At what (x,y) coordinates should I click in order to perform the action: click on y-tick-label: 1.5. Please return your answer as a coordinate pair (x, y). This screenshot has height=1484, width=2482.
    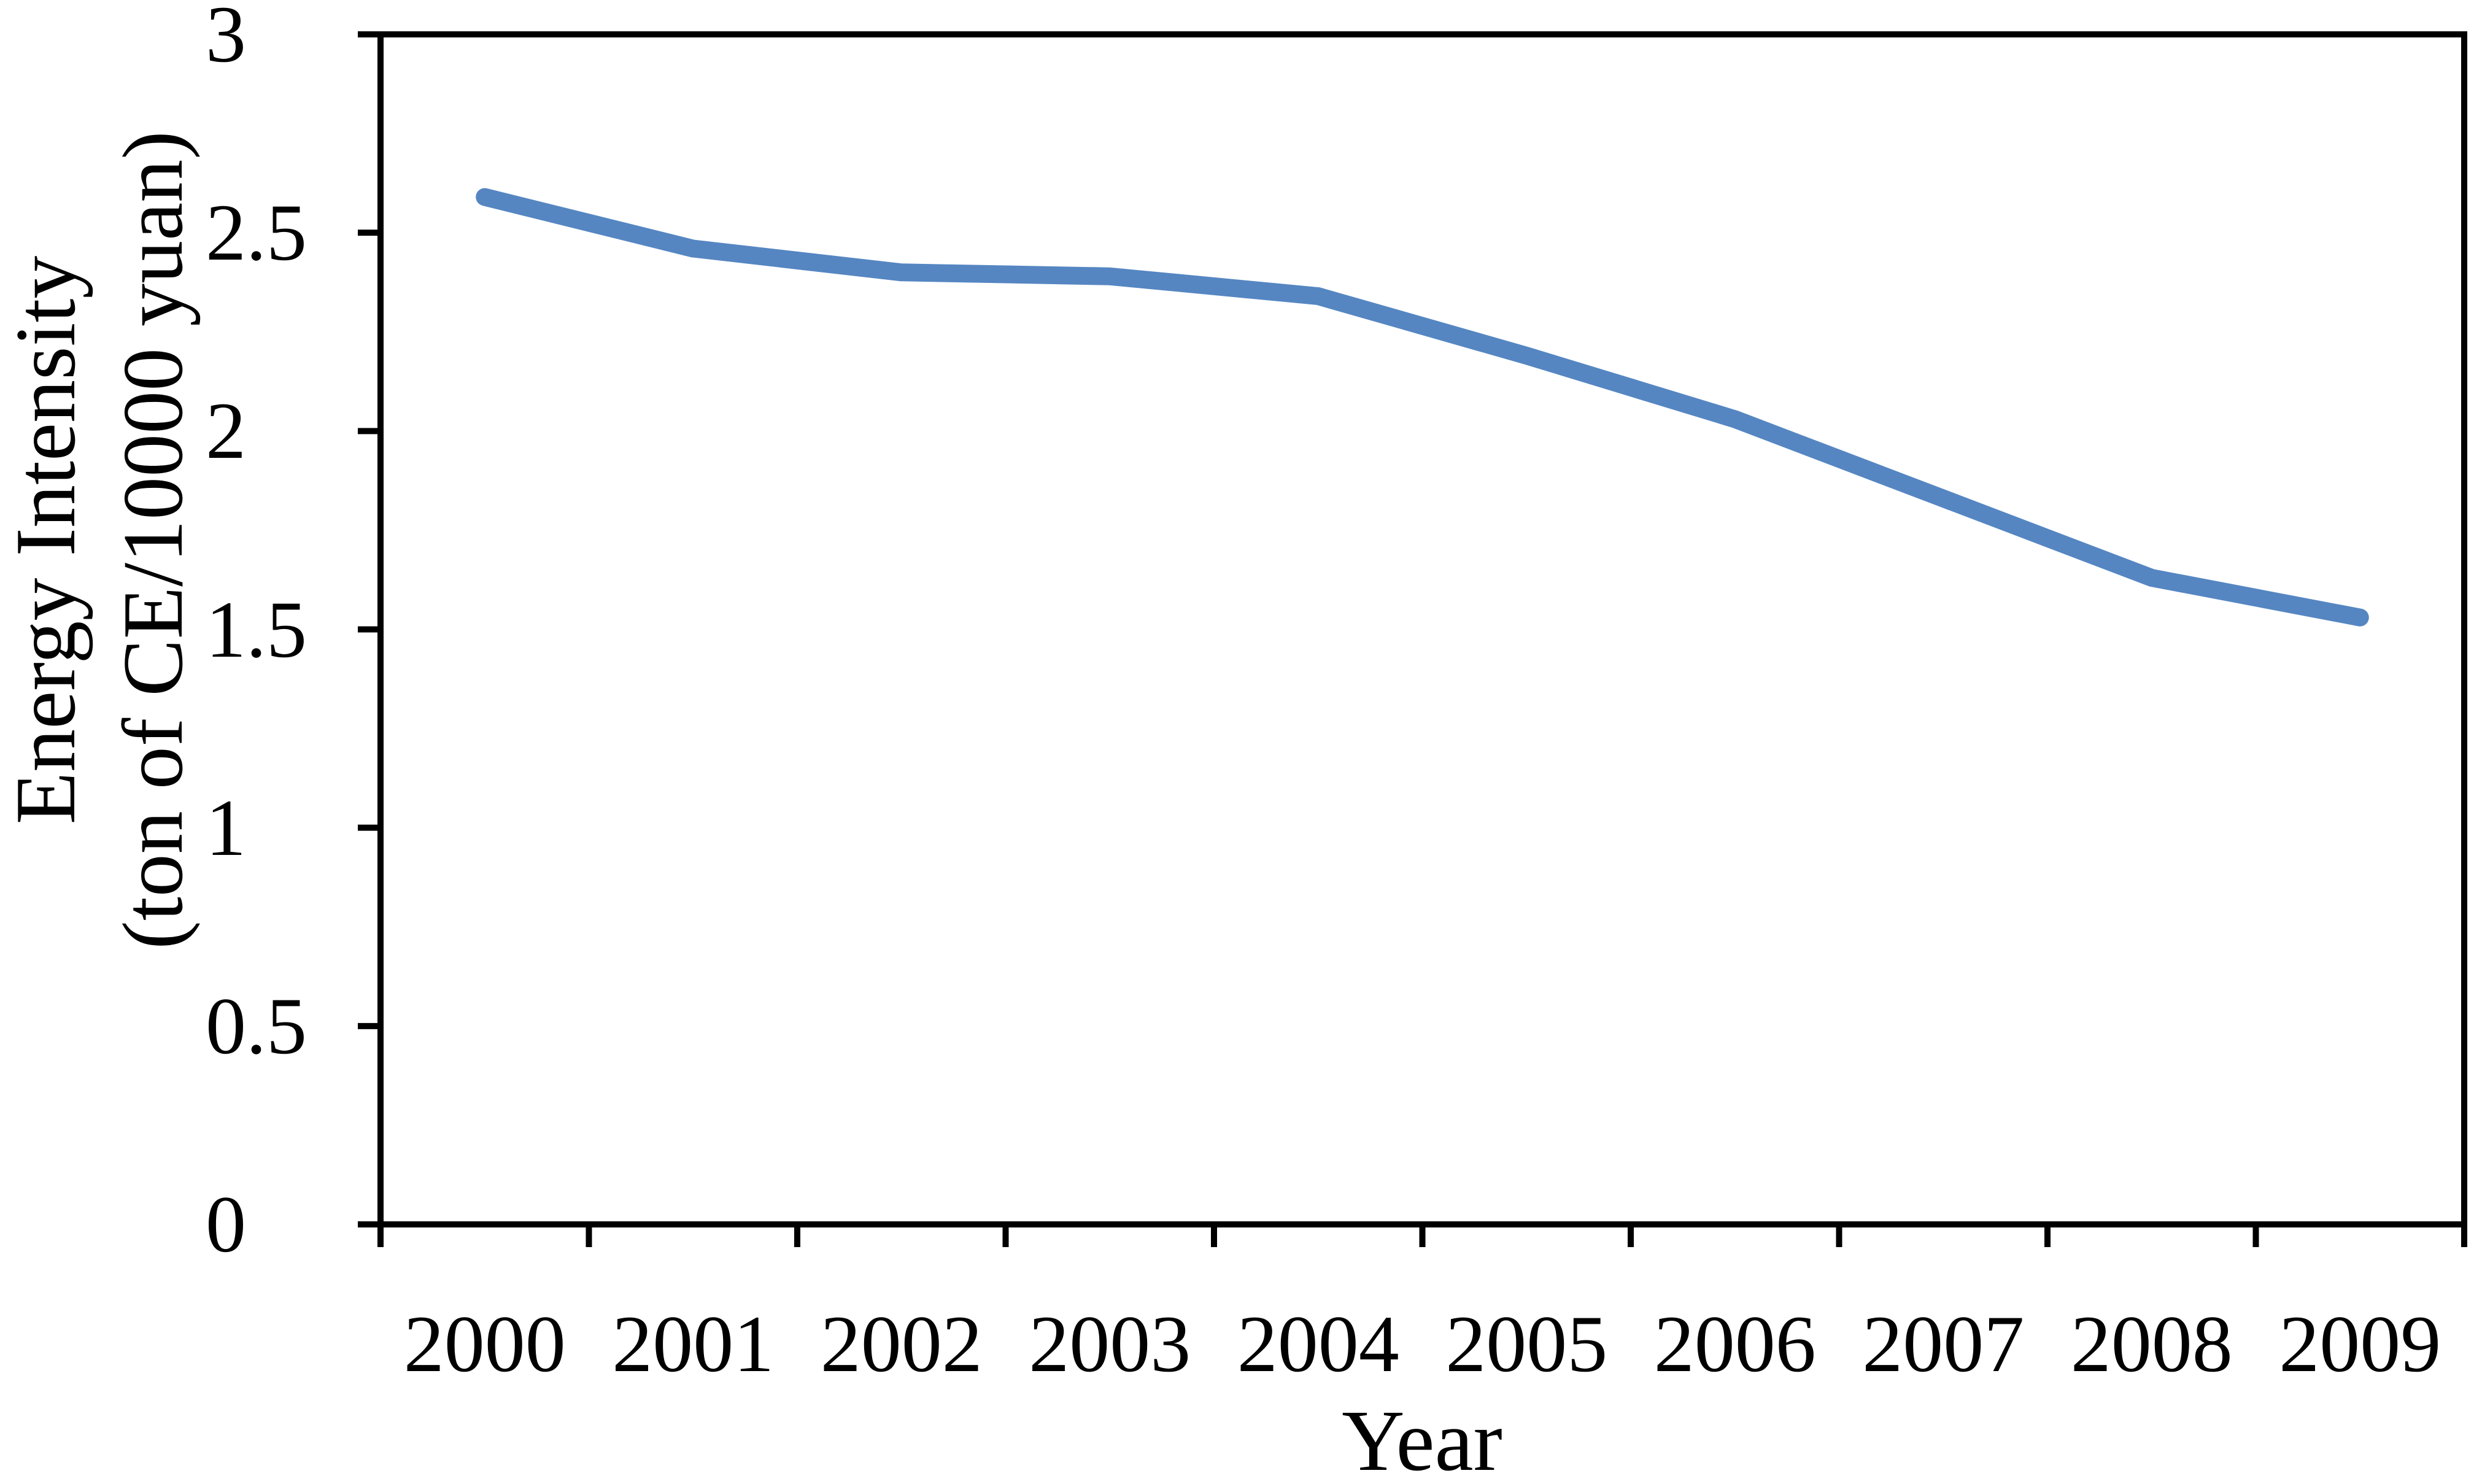
    Looking at the image, I should click on (256, 629).